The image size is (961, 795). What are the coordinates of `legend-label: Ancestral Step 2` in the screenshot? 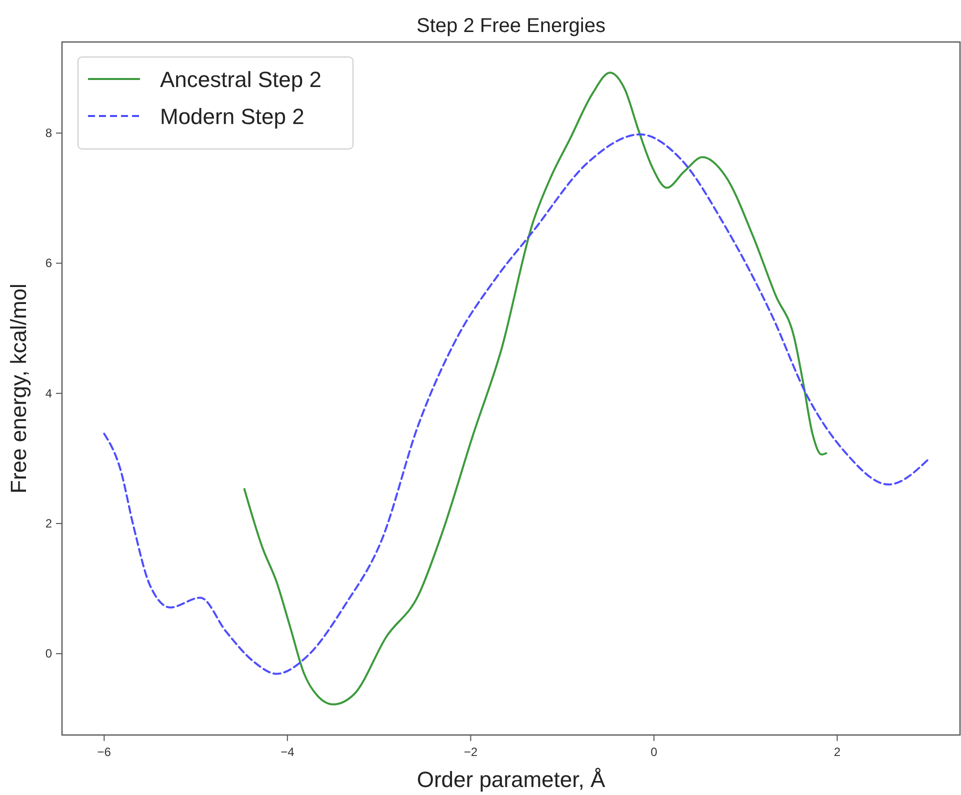 It's located at (241, 79).